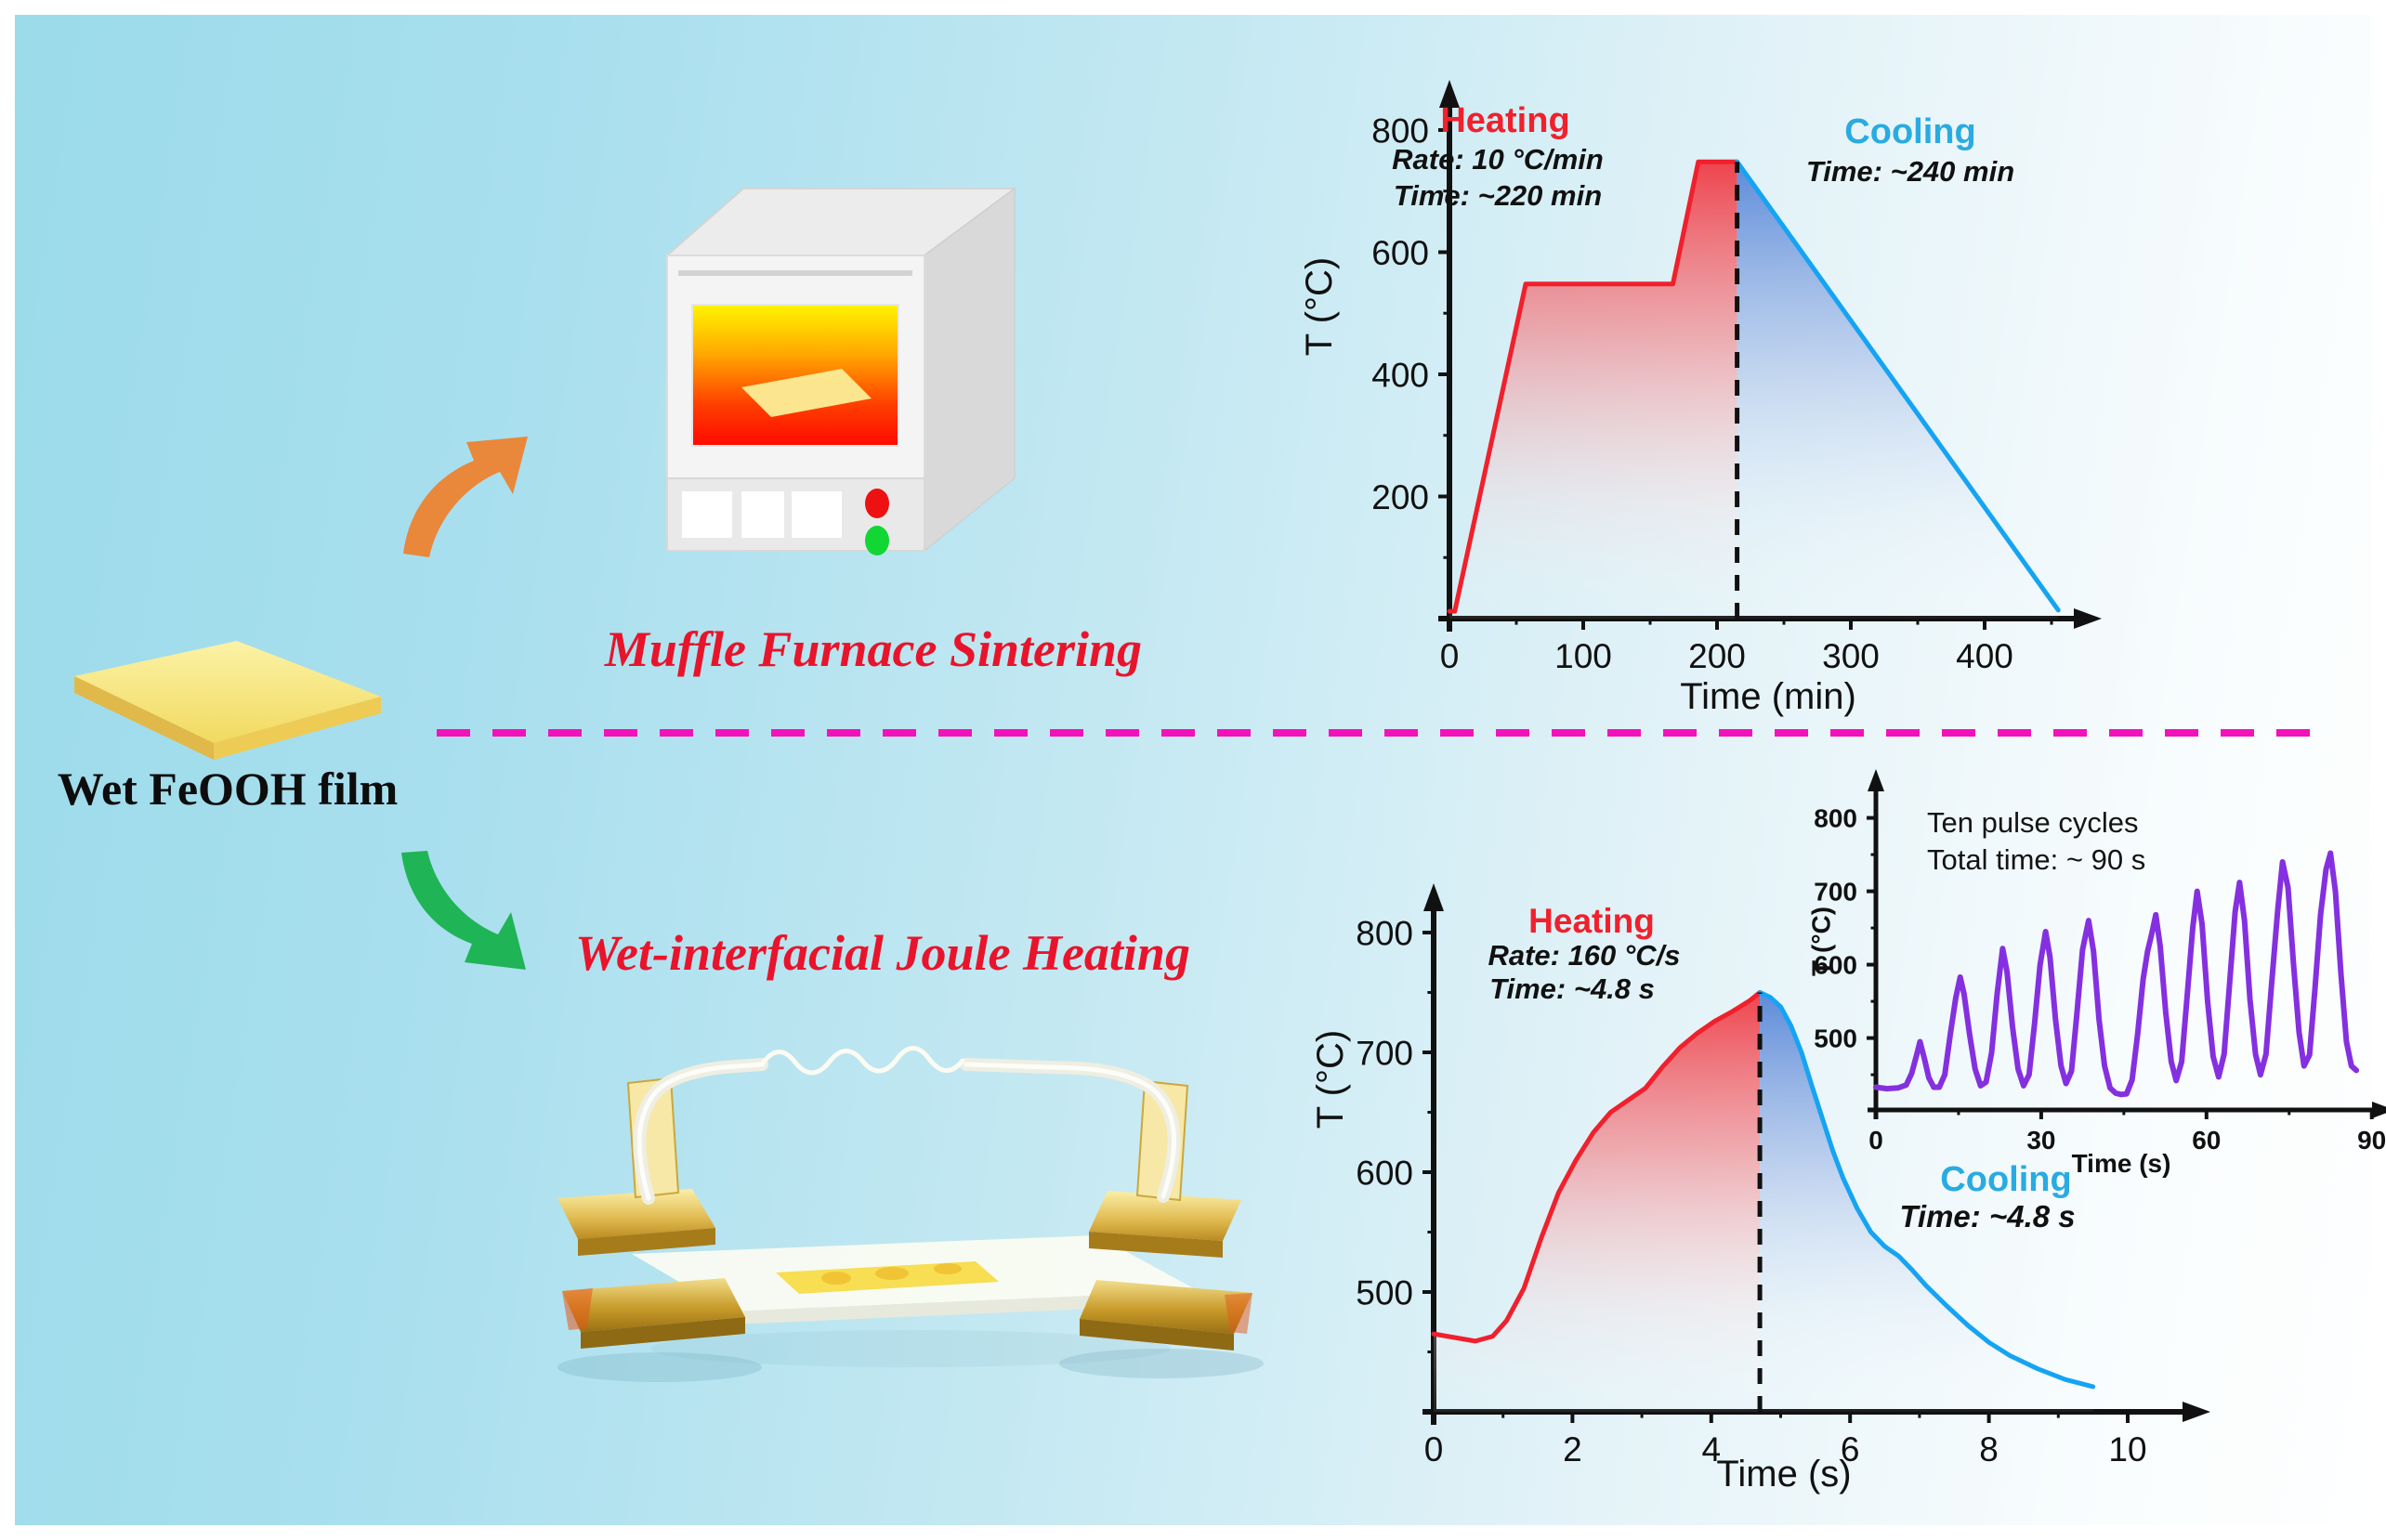  What do you see at coordinates (663, 1333) in the screenshot?
I see `left-clamp-lower-edge` at bounding box center [663, 1333].